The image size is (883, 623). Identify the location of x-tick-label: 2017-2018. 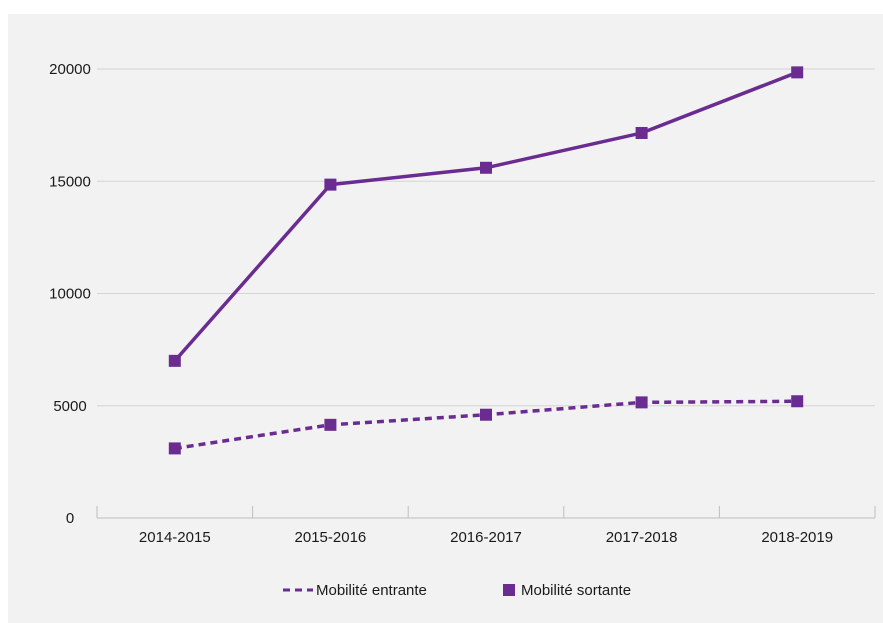
(642, 537).